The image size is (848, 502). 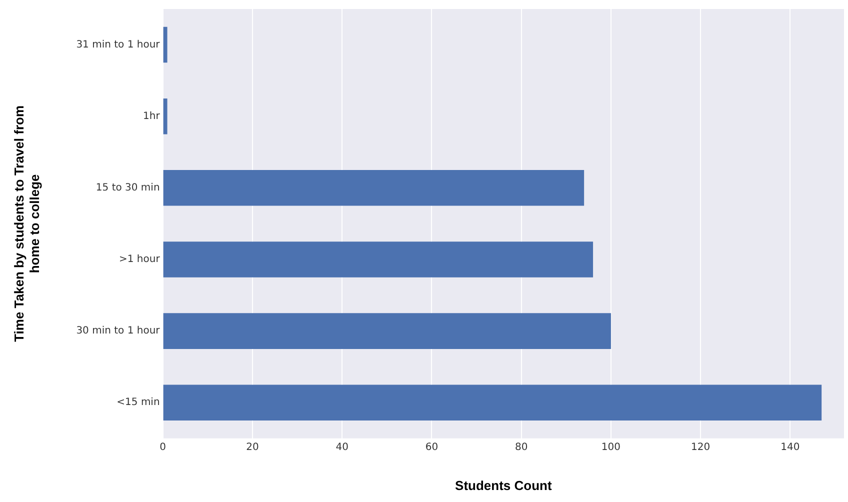 I want to click on x-tick-label: 20, so click(x=252, y=447).